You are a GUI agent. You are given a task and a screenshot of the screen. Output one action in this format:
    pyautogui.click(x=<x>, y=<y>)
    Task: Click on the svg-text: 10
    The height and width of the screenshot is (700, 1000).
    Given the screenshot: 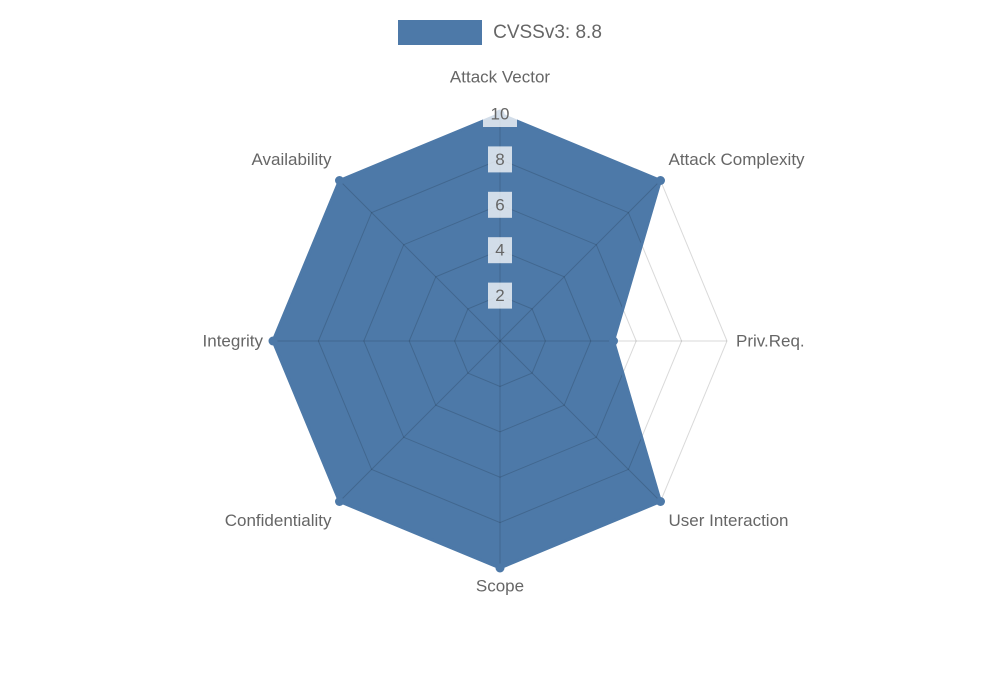 What is the action you would take?
    pyautogui.click(x=500, y=114)
    